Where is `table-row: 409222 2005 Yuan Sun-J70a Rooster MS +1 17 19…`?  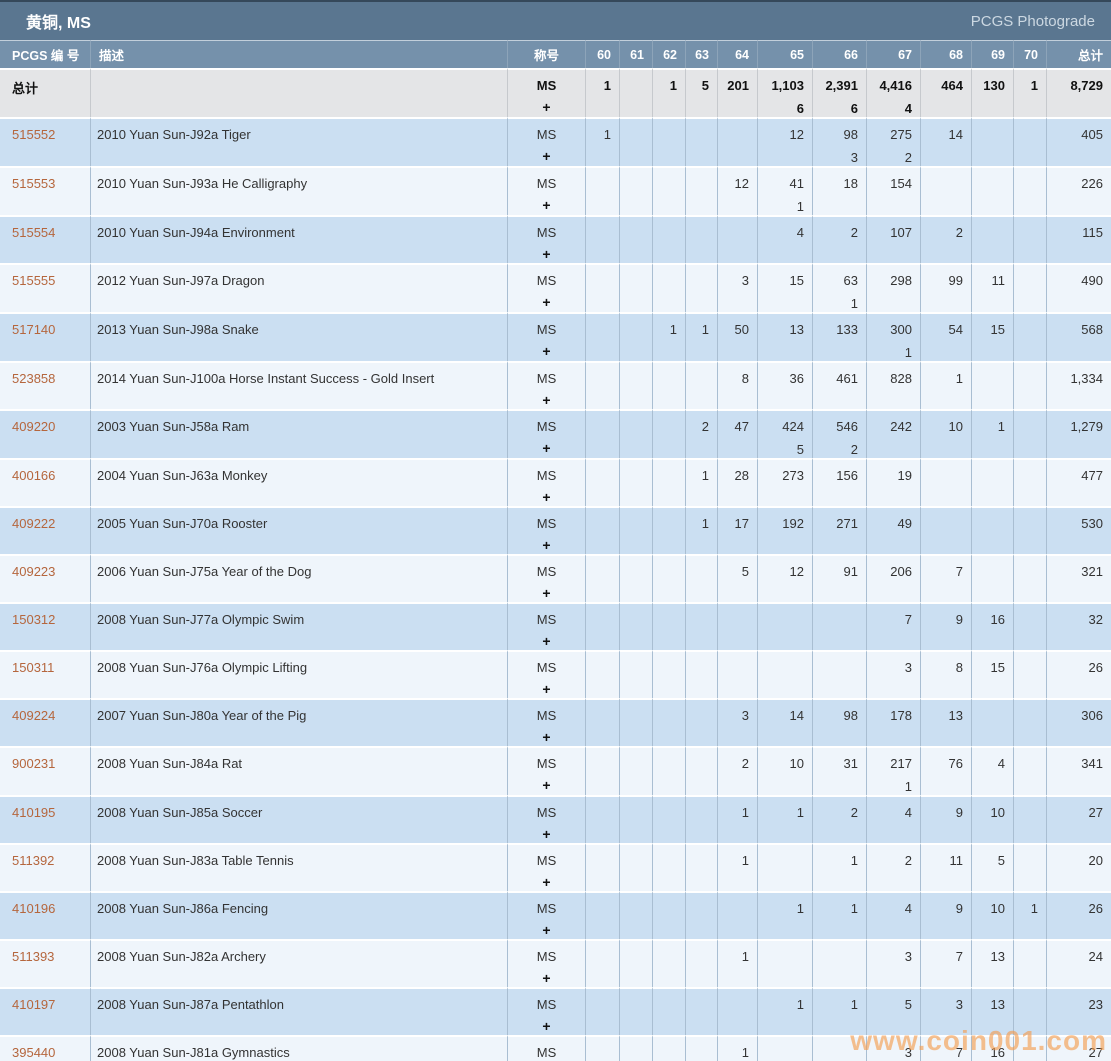
table-row: 409222 2005 Yuan Sun-J70a Rooster MS +1 17 19… is located at coordinates (555, 530).